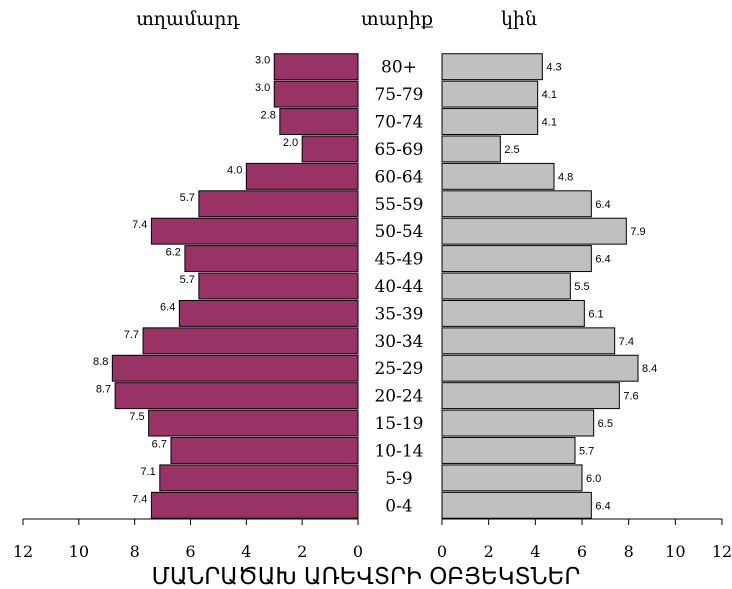 The height and width of the screenshot is (589, 732). Describe the element at coordinates (79, 551) in the screenshot. I see `left-tick-label-10: 10` at that location.